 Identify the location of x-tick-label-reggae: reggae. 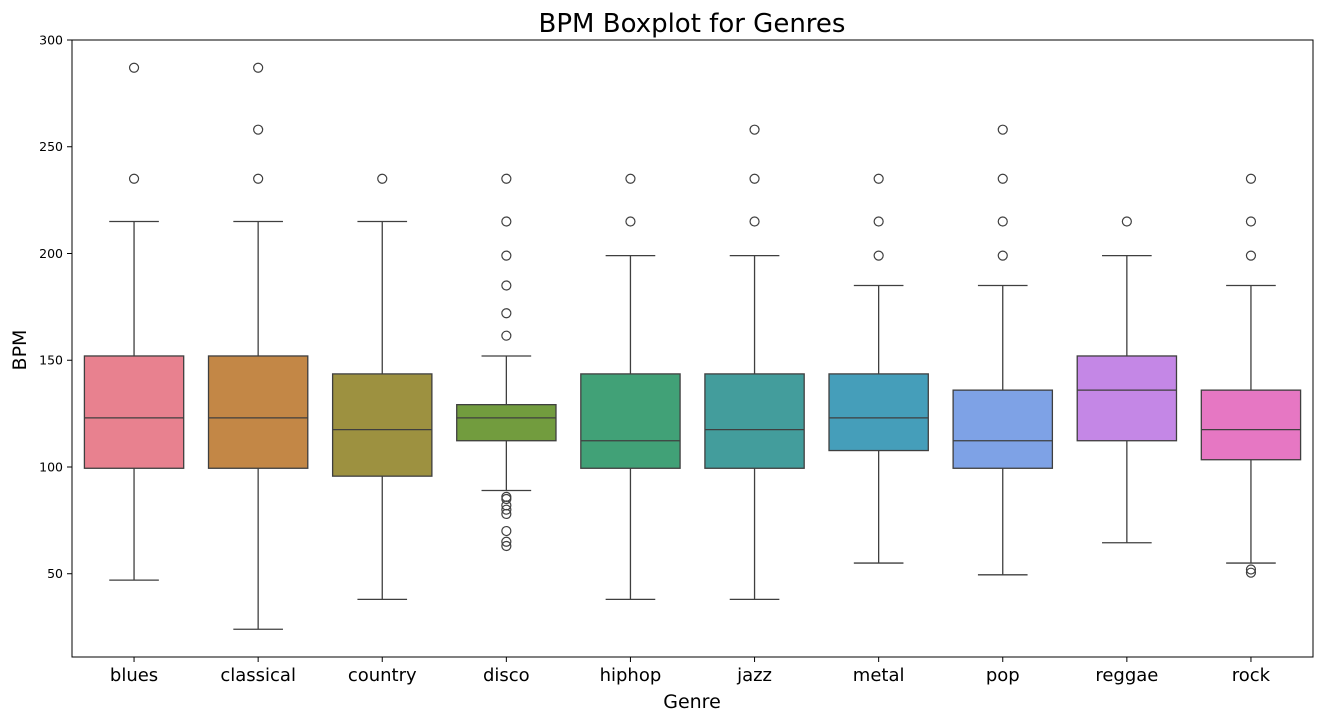
(1126, 675).